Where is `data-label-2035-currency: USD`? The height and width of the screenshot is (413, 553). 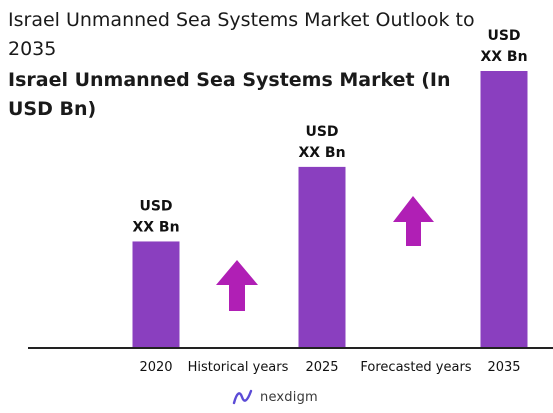
data-label-2035-currency: USD is located at coordinates (503, 36).